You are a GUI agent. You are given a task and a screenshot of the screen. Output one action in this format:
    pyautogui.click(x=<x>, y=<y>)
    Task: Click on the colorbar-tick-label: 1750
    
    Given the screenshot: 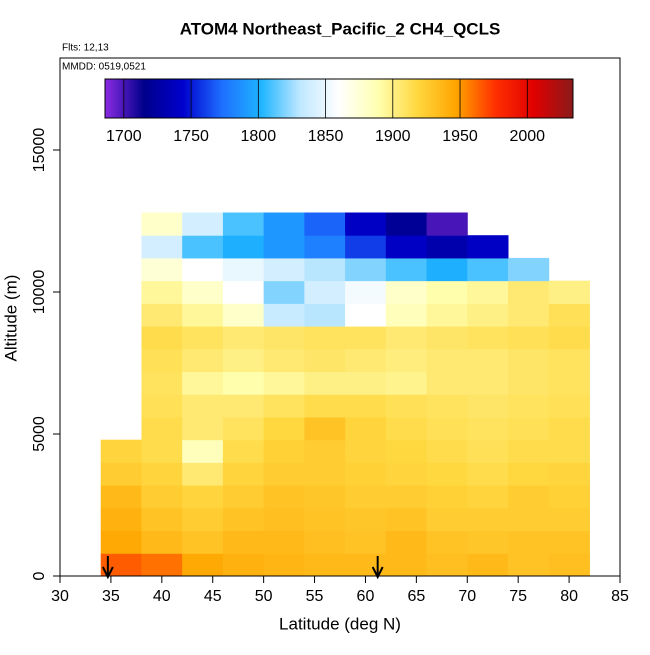 What is the action you would take?
    pyautogui.click(x=191, y=136)
    